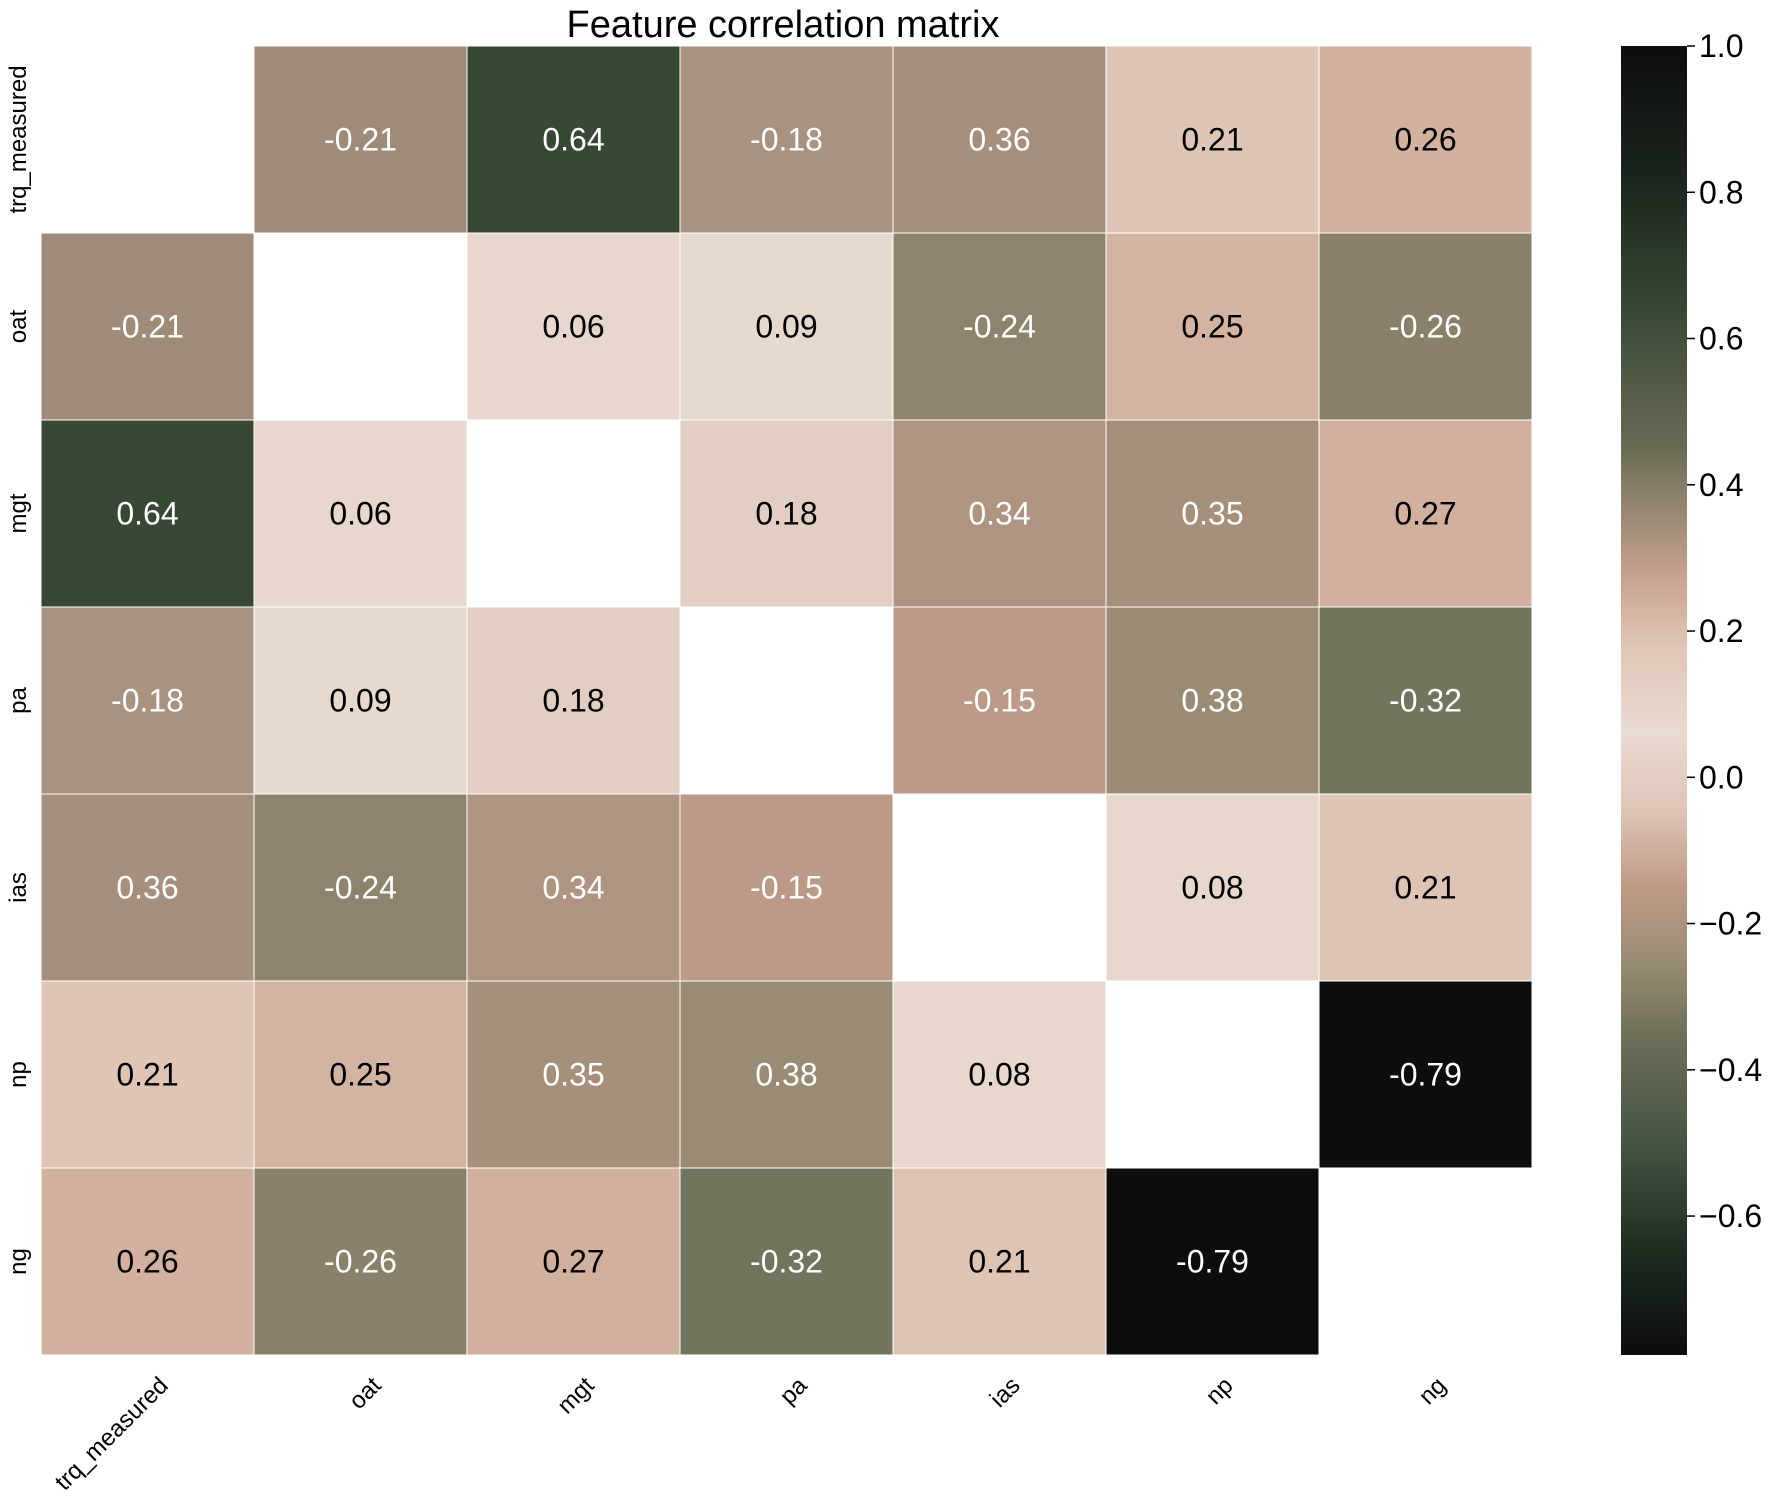 This screenshot has height=1500, width=1771. I want to click on y-tick-label: ias, so click(18, 887).